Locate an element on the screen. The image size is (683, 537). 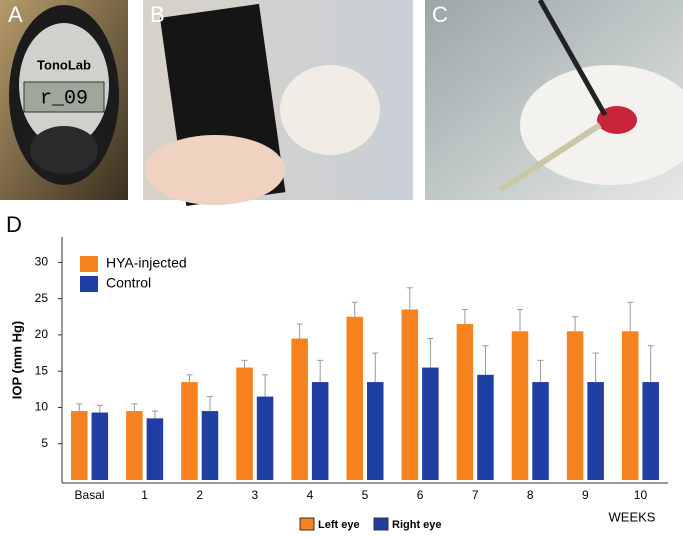
y-tick-label: 15 is located at coordinates (42, 370).